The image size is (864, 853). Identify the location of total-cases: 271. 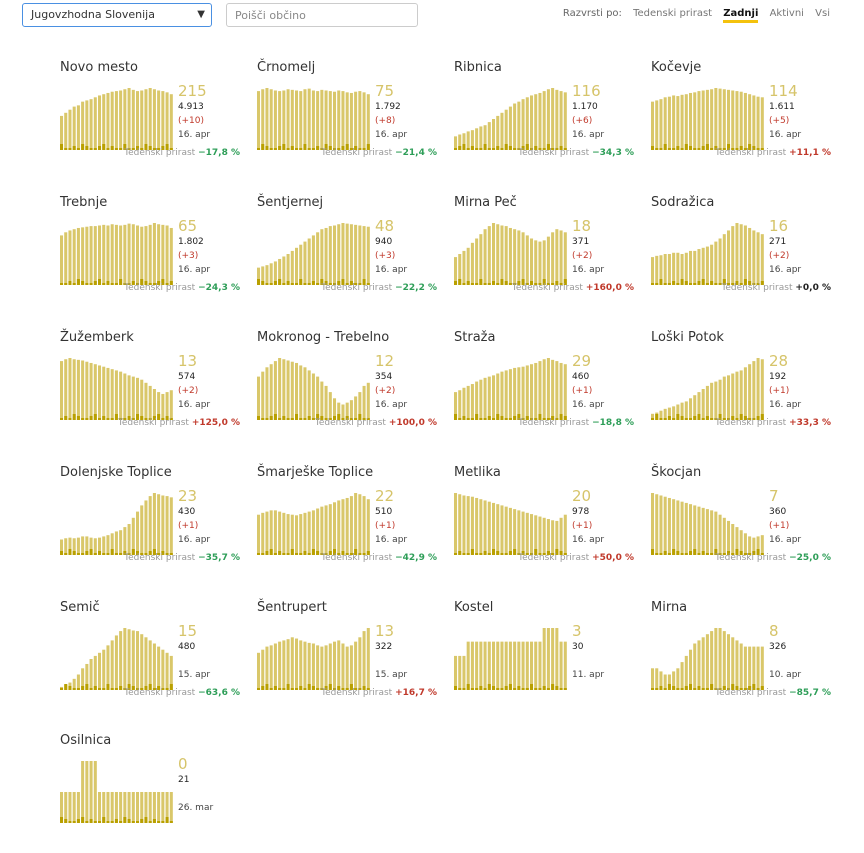
(778, 242).